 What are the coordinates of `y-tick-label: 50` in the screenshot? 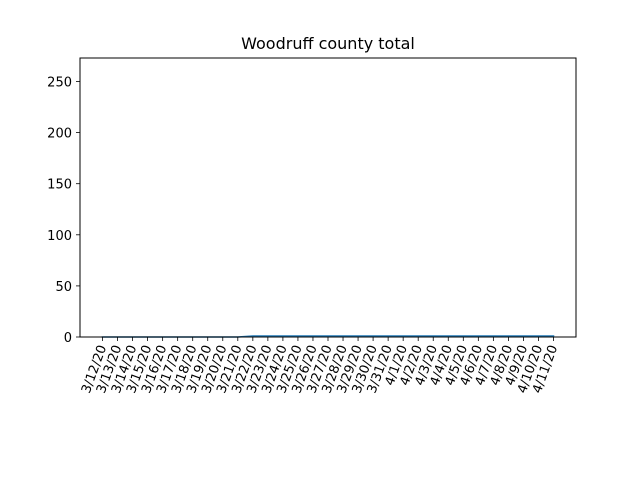 It's located at (63, 287).